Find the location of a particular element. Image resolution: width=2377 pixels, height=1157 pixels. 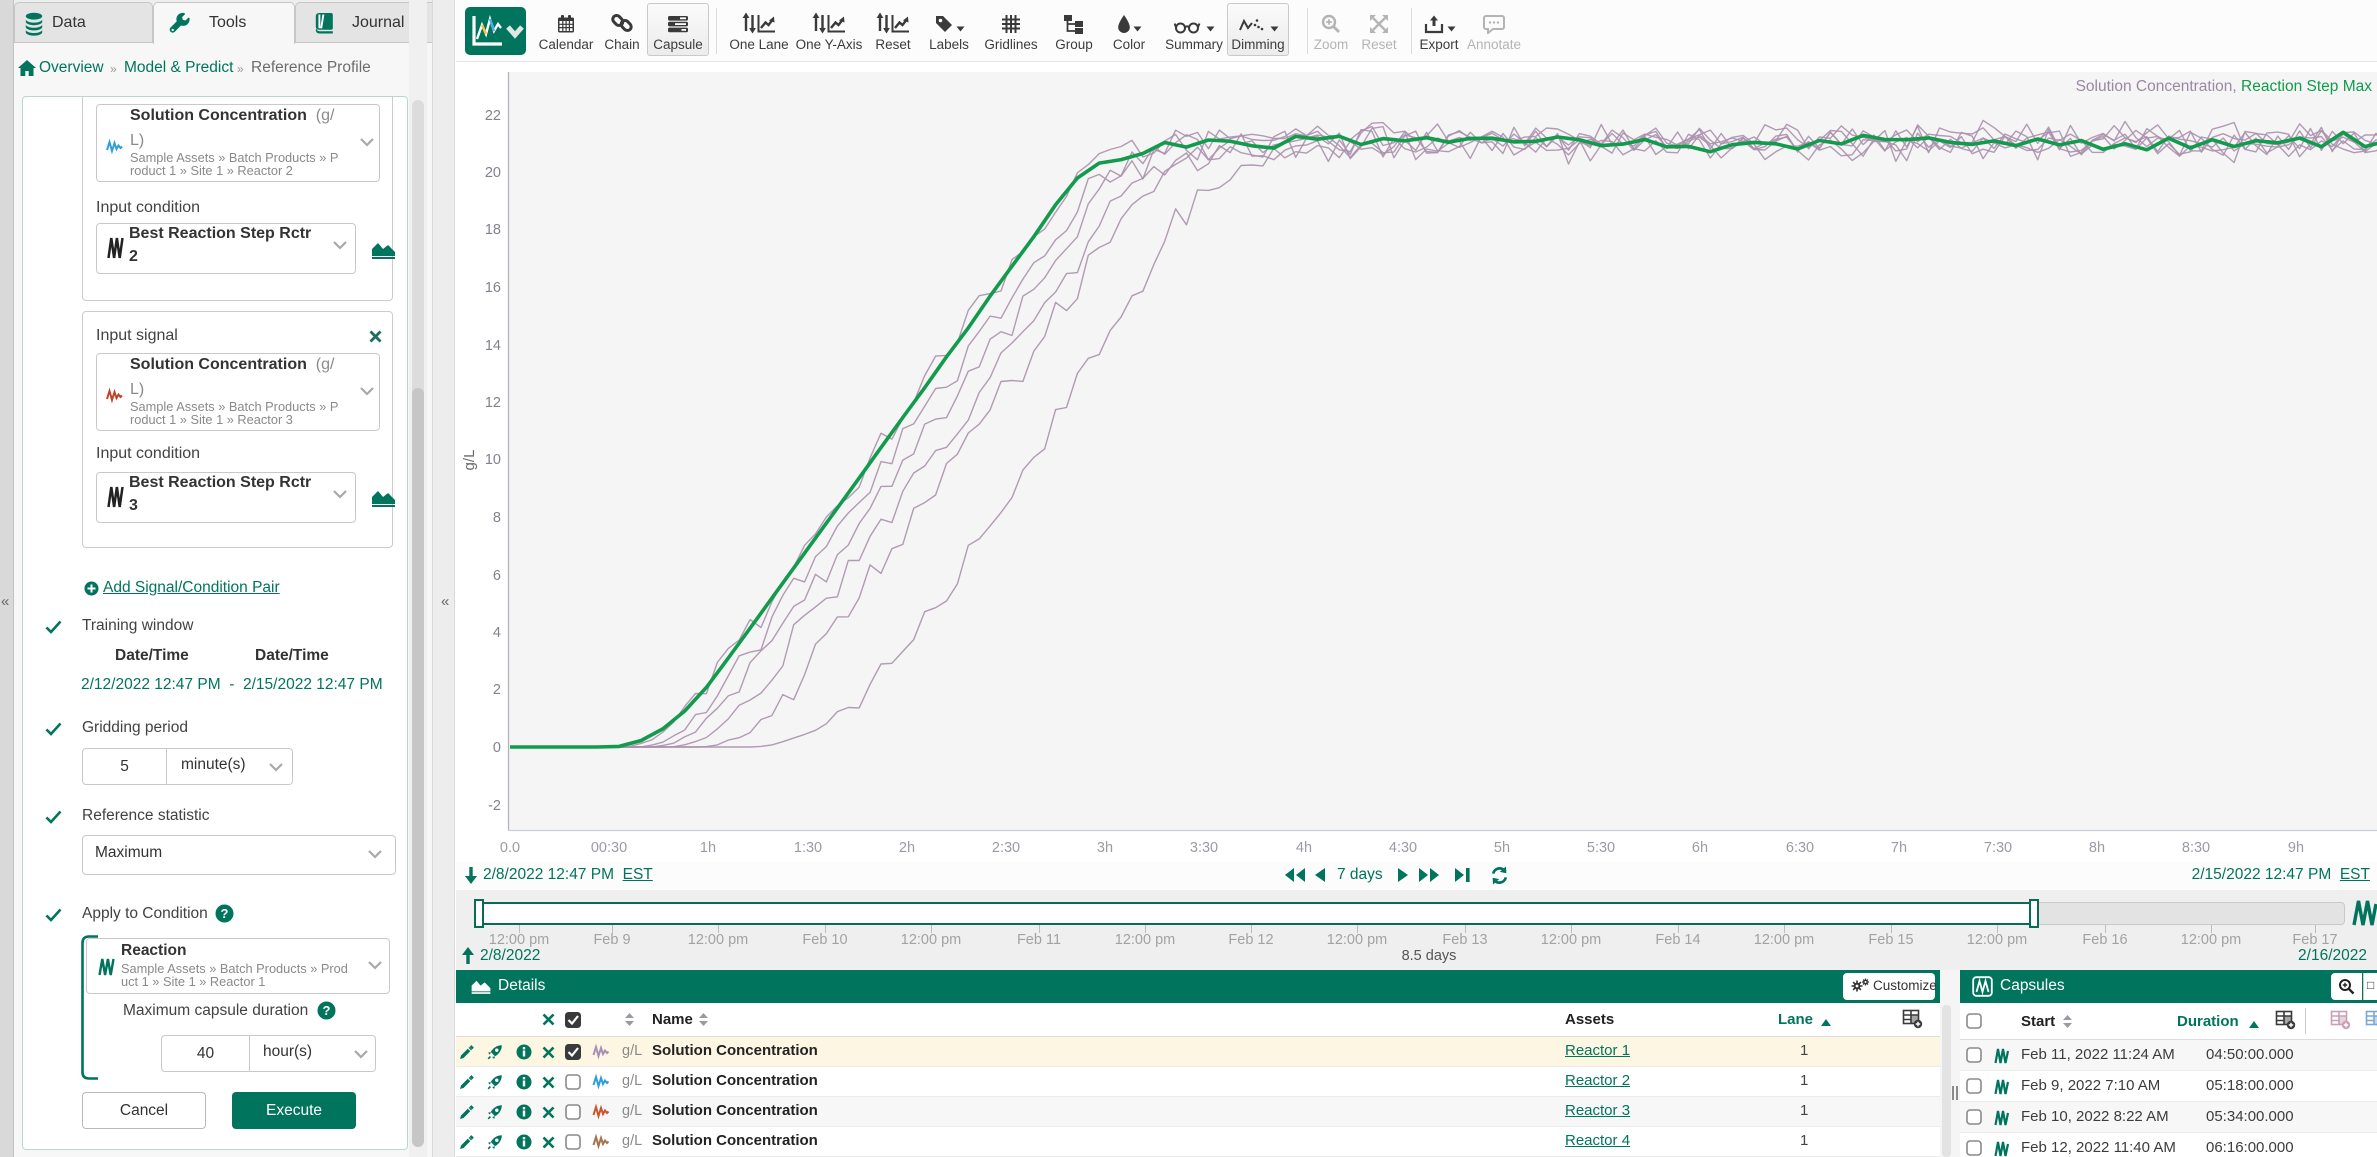

svg-text: 4:30 is located at coordinates (1403, 848).